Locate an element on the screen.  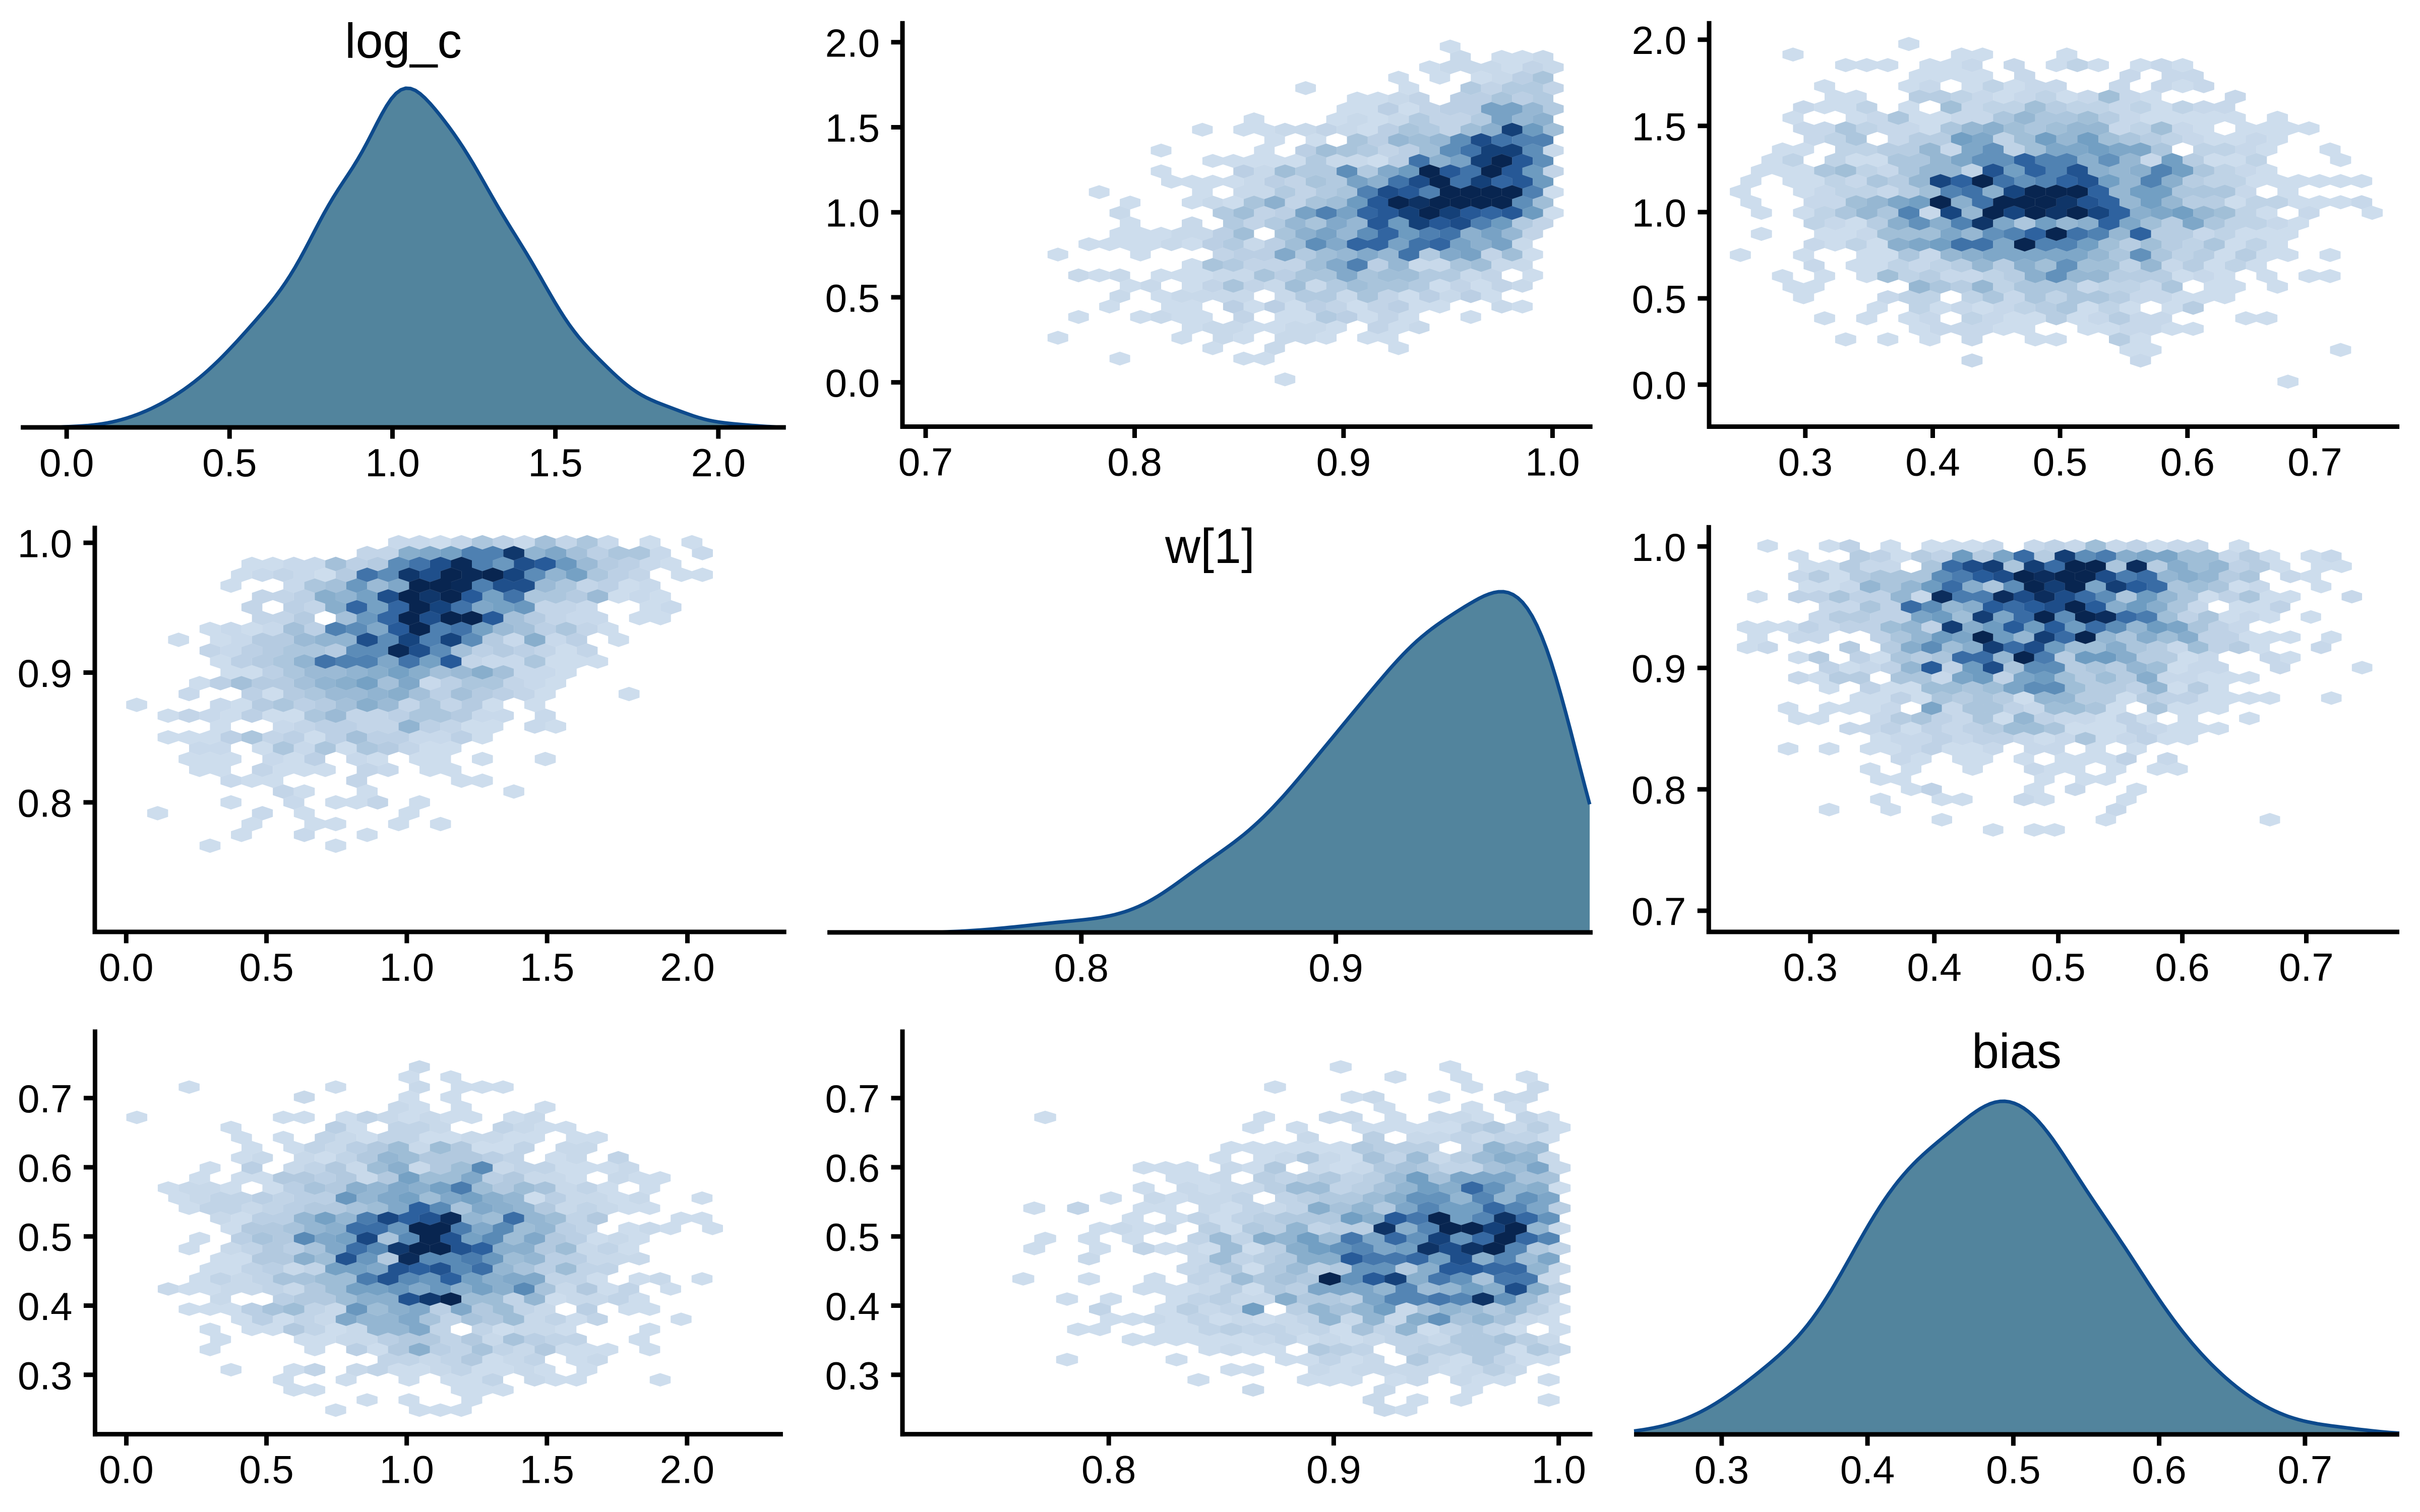
svg-text: log_c is located at coordinates (403, 42).